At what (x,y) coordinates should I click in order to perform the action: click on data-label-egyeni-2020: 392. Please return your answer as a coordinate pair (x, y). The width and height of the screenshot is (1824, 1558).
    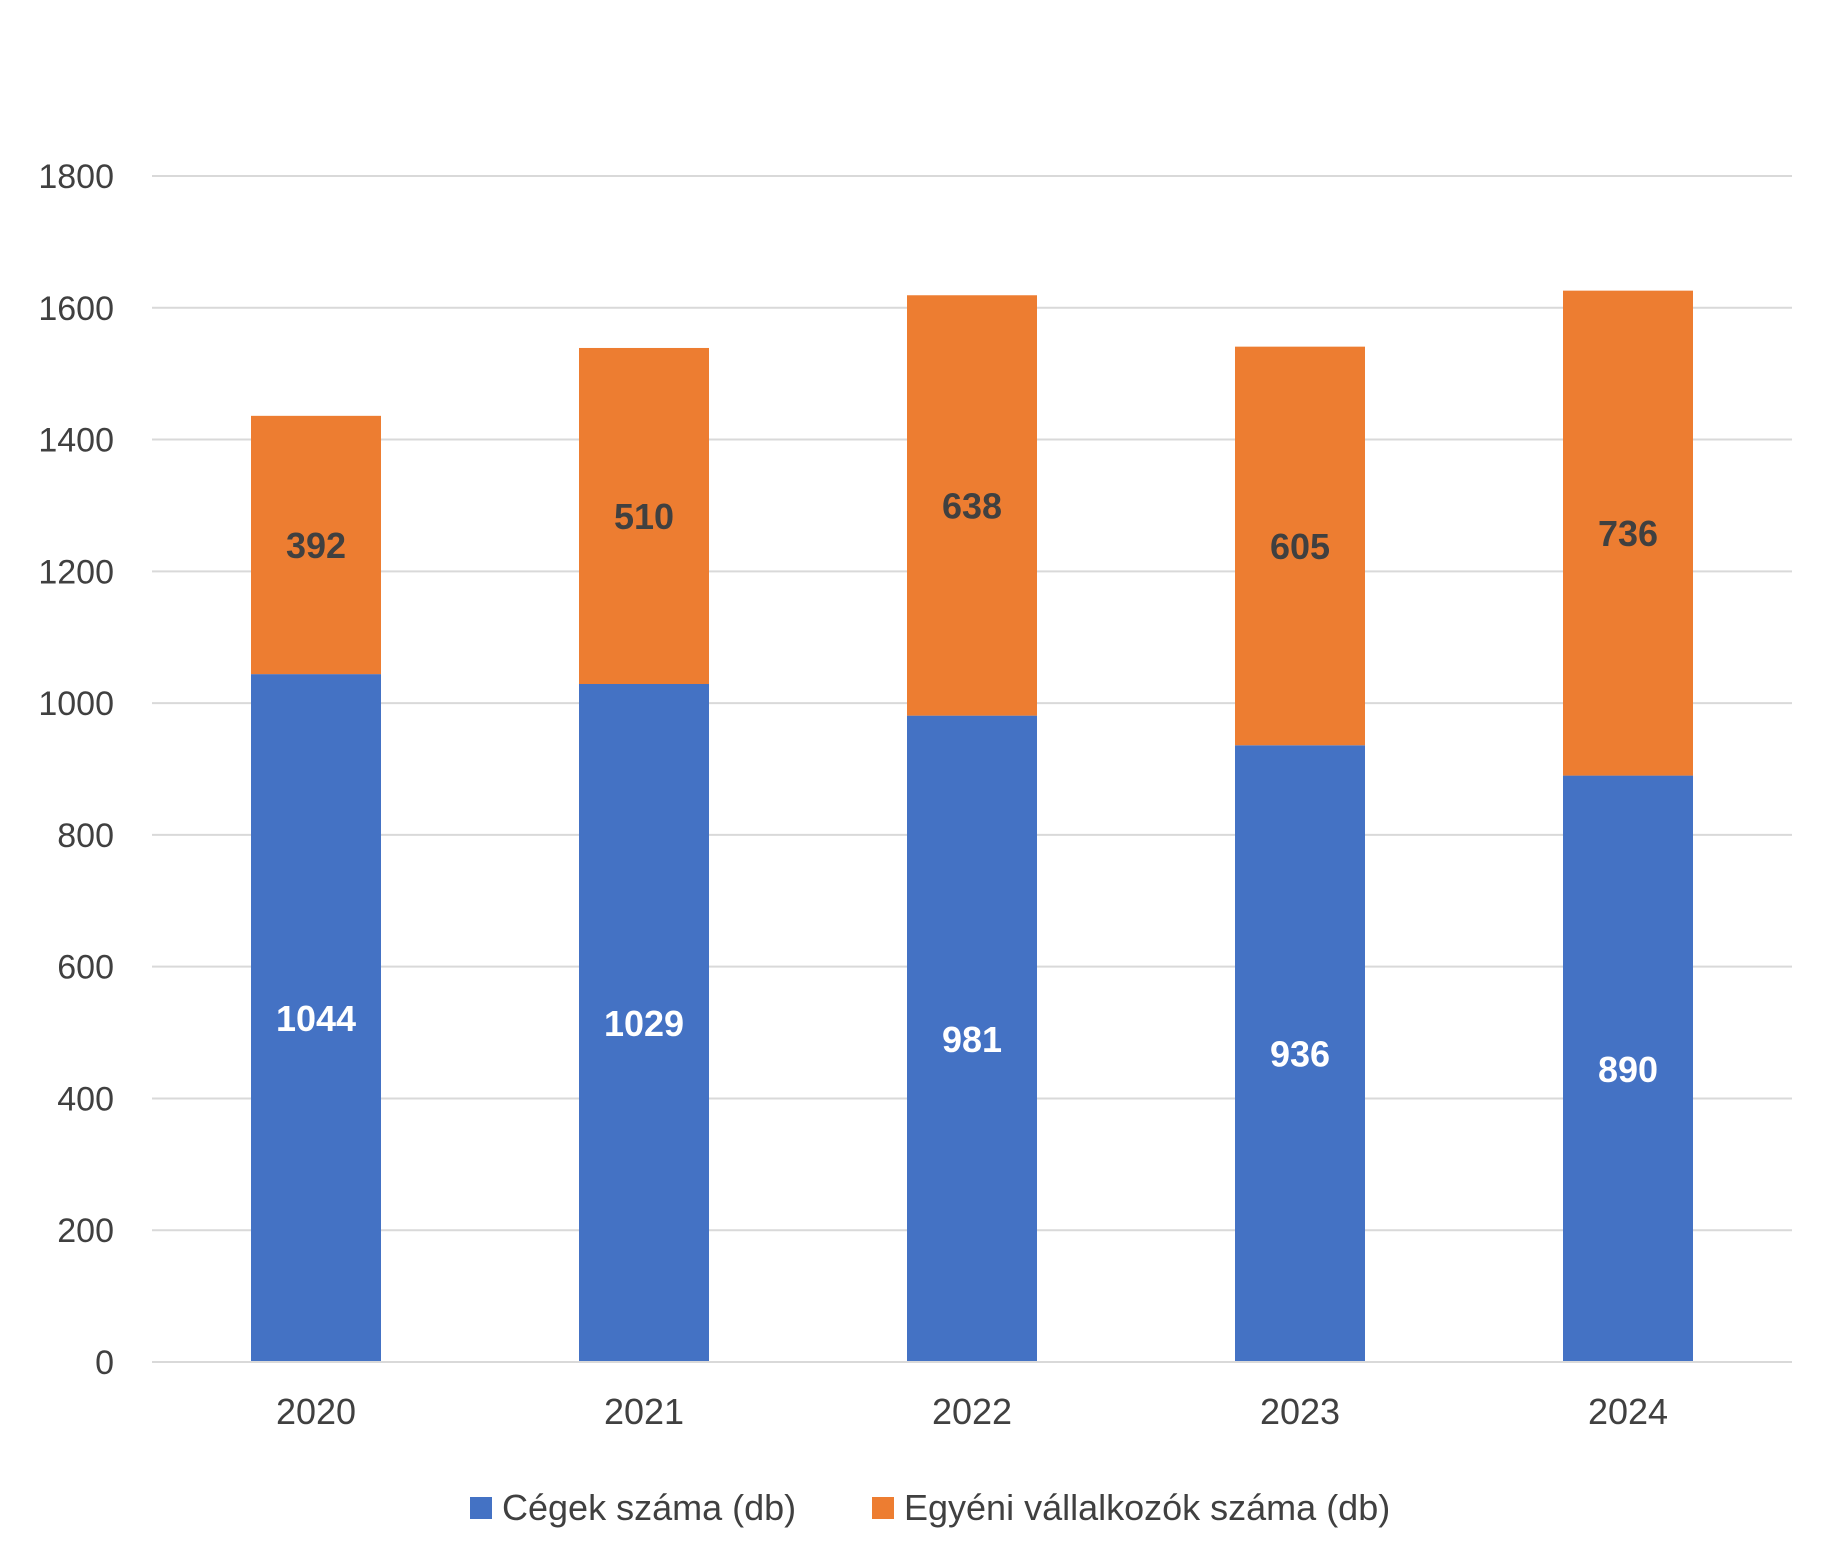
    Looking at the image, I should click on (316, 545).